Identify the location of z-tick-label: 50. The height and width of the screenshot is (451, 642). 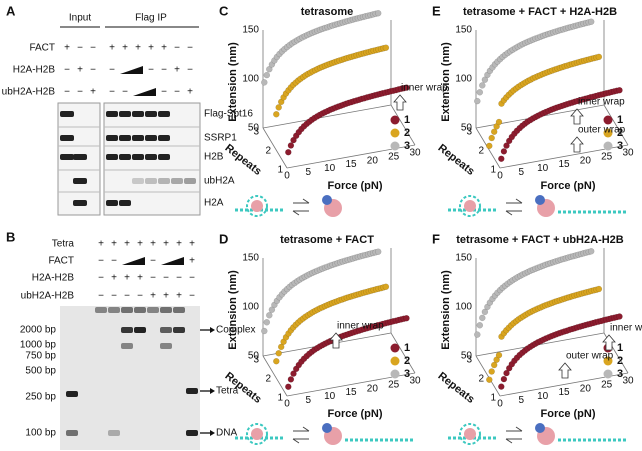
(467, 128).